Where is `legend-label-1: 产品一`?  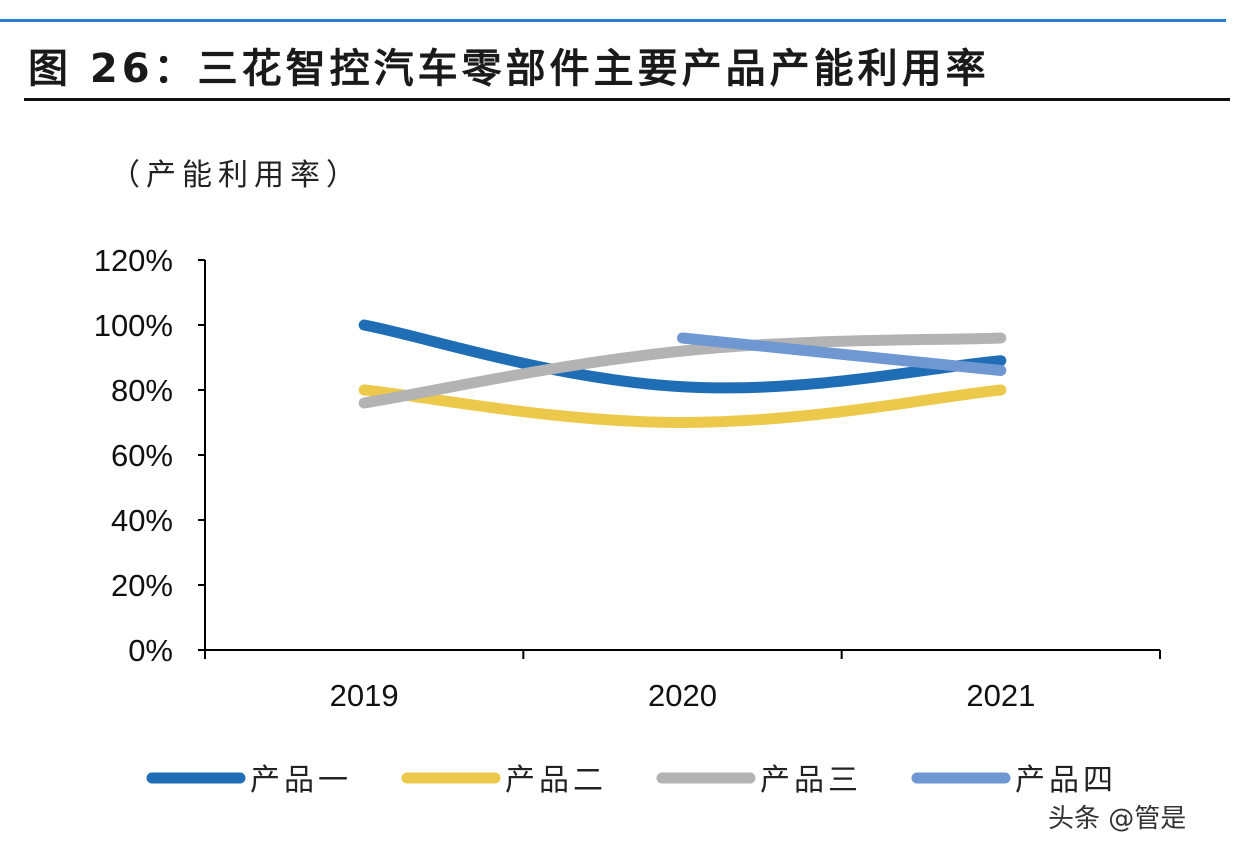
legend-label-1: 产品一 is located at coordinates (301, 780).